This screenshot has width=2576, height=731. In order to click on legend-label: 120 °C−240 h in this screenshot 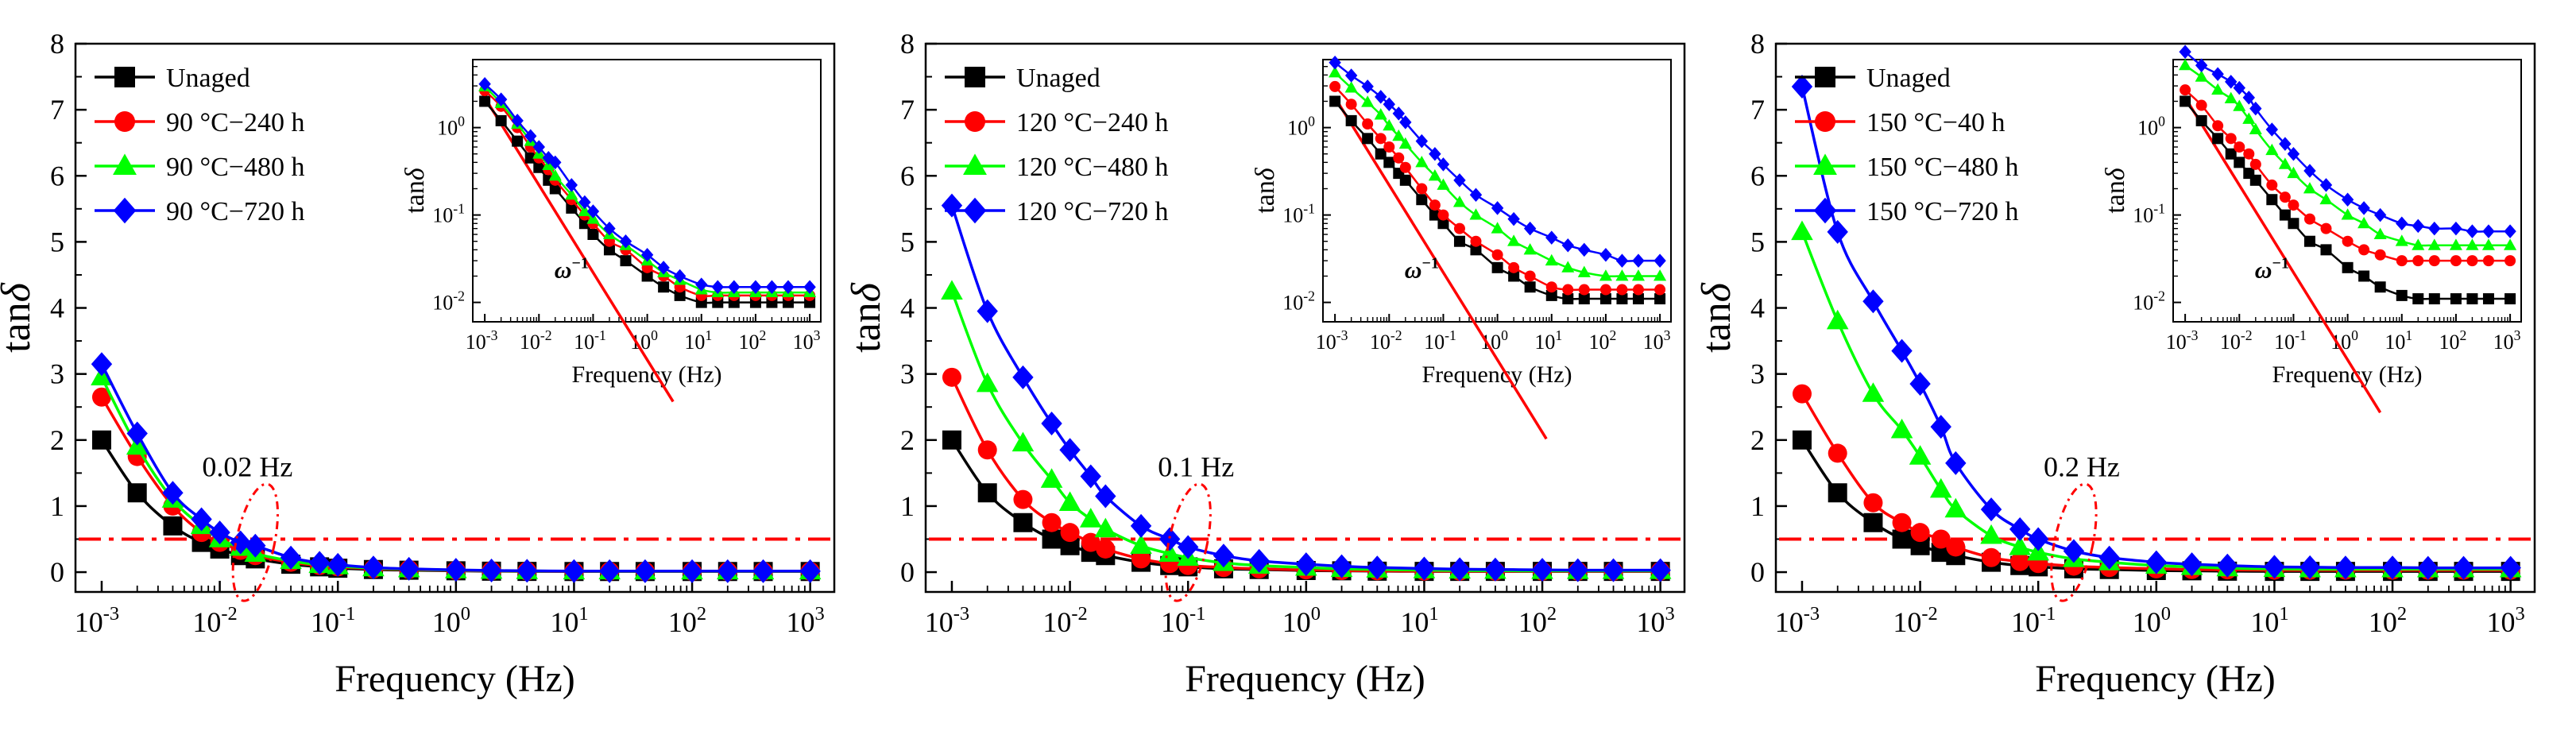, I will do `click(1092, 123)`.